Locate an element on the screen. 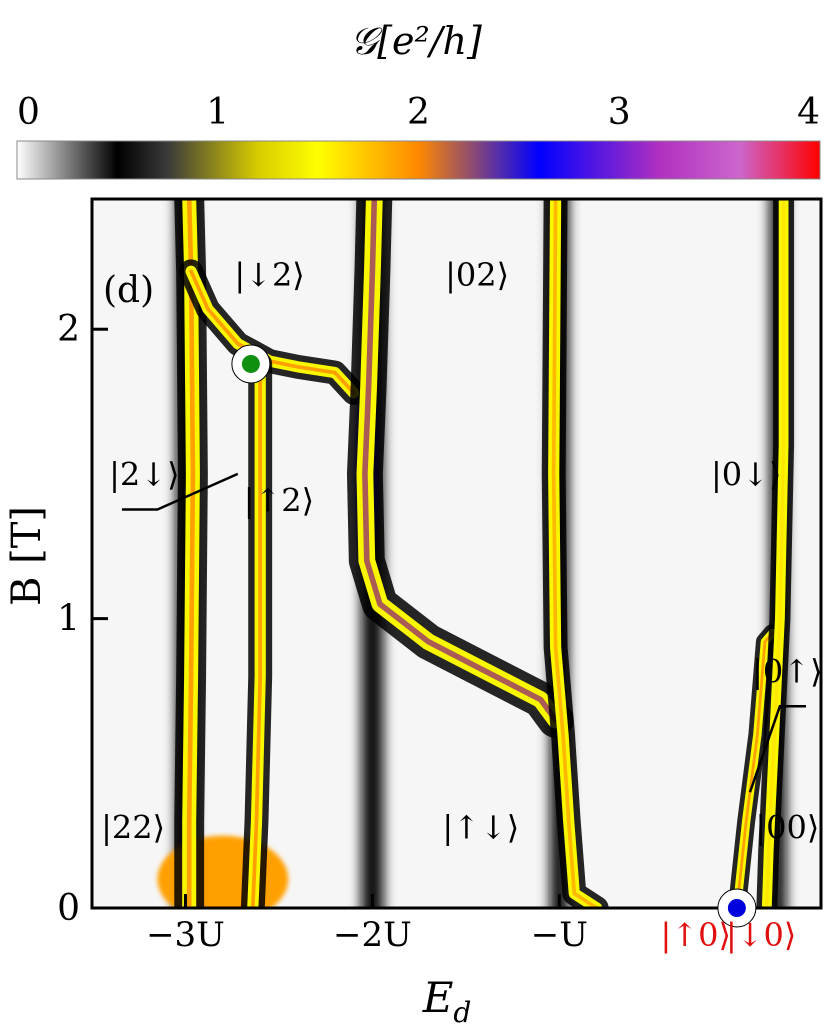 This screenshot has height=1031, width=833. below-axis-labels: |↑0⟩|↓0⟩ is located at coordinates (729, 935).